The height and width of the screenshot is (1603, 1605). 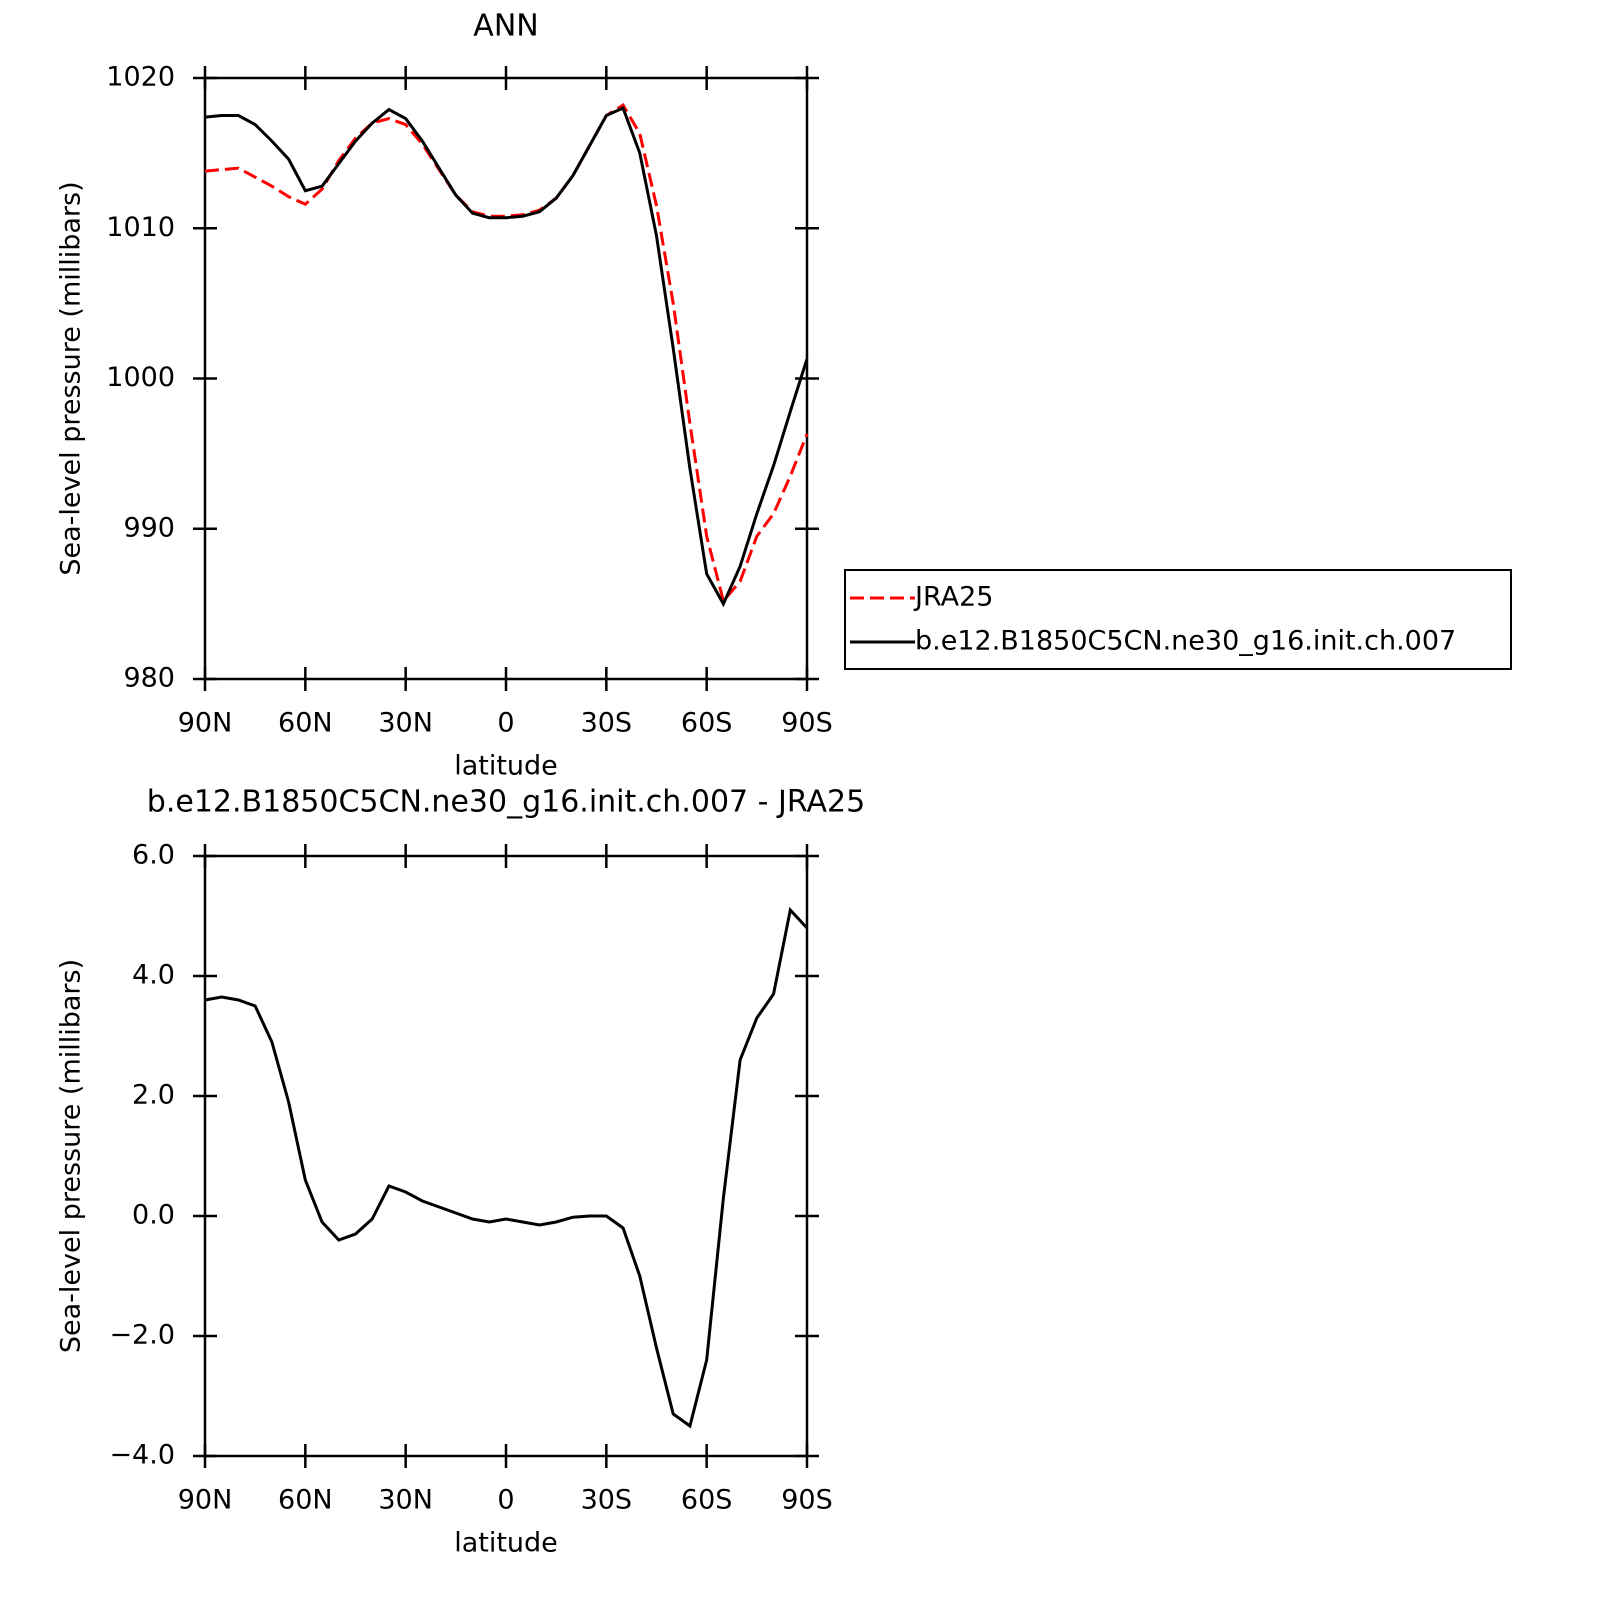 What do you see at coordinates (153, 855) in the screenshot?
I see `y-tick-label: 6.0` at bounding box center [153, 855].